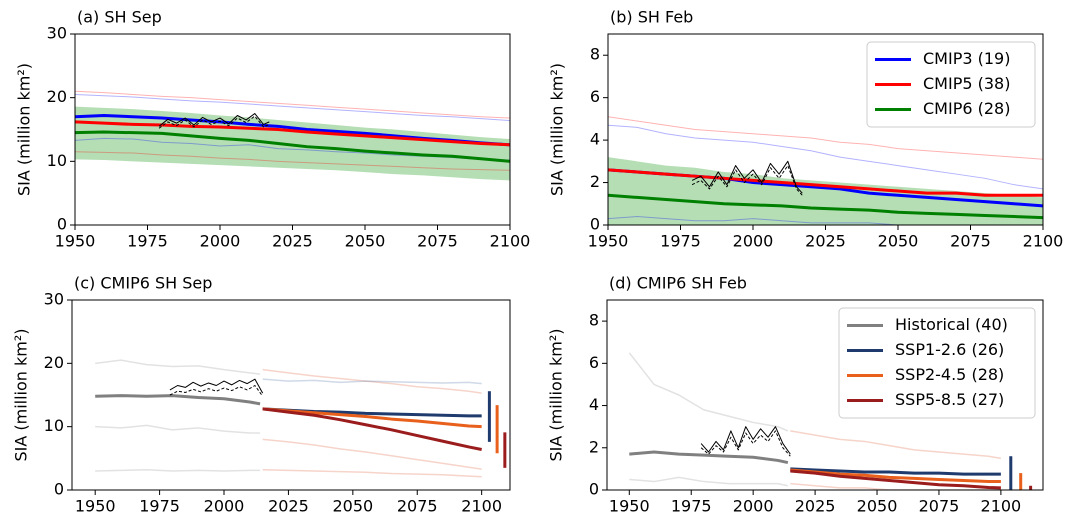  Describe the element at coordinates (966, 58) in the screenshot. I see `legend-label: CMIP3 (19)` at that location.